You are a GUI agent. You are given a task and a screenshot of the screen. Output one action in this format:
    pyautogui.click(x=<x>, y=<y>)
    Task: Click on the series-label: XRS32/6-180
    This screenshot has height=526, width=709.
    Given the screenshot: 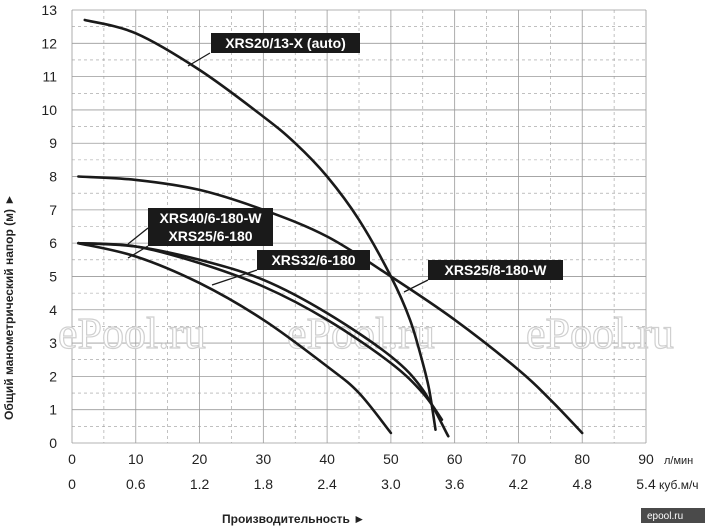 What is the action you would take?
    pyautogui.click(x=313, y=260)
    